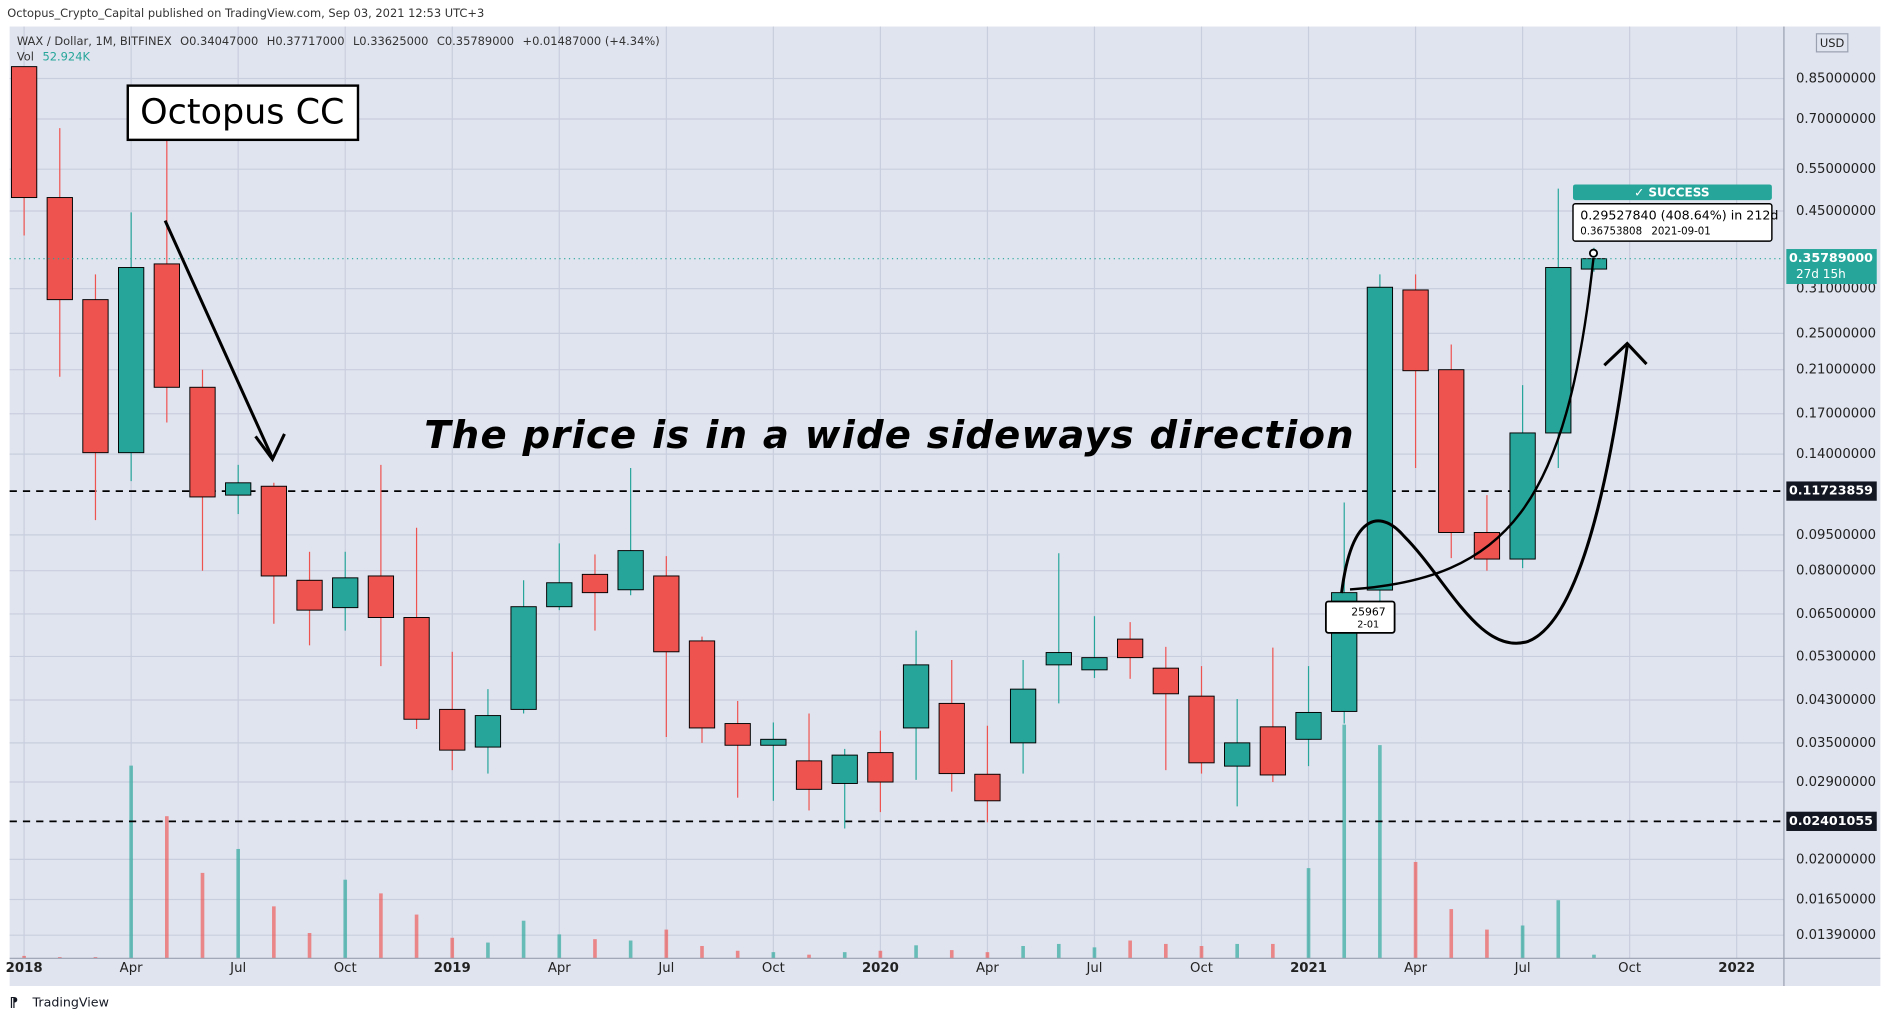 This screenshot has width=1890, height=1021. What do you see at coordinates (1836, 614) in the screenshot?
I see `y-tick-label: 0.06500000` at bounding box center [1836, 614].